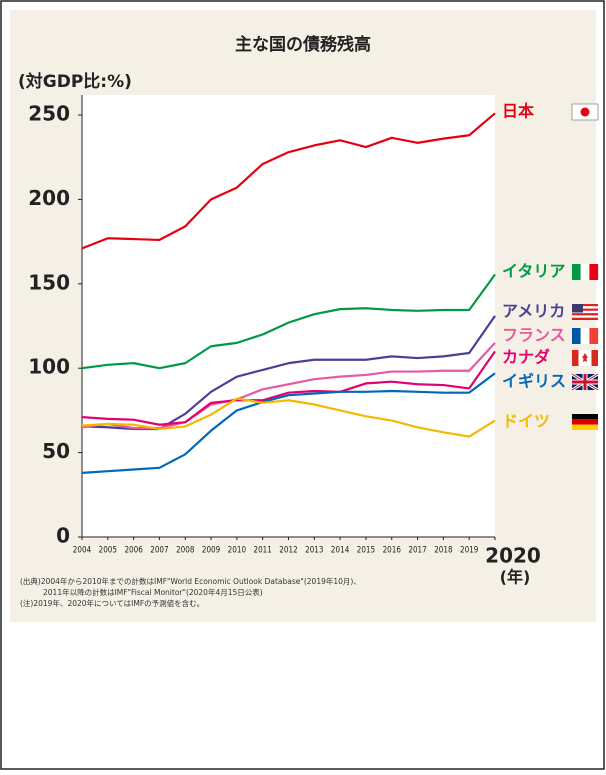 This screenshot has width=606, height=775. I want to click on x-tick-label: 2018, so click(443, 550).